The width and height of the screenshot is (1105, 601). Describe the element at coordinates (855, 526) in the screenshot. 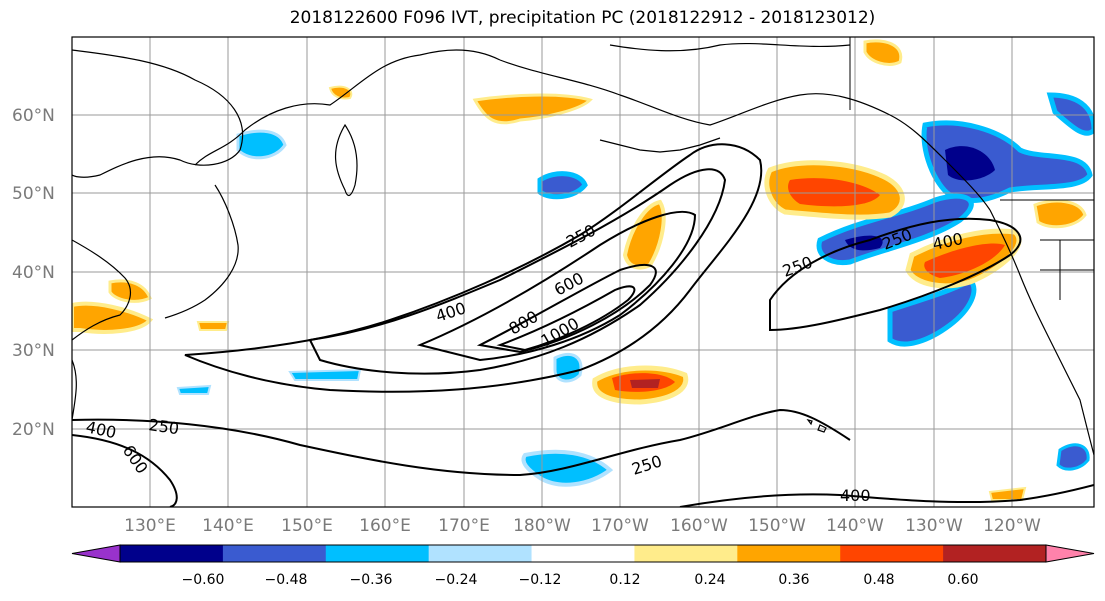

I see `lon-label: 140°W` at that location.